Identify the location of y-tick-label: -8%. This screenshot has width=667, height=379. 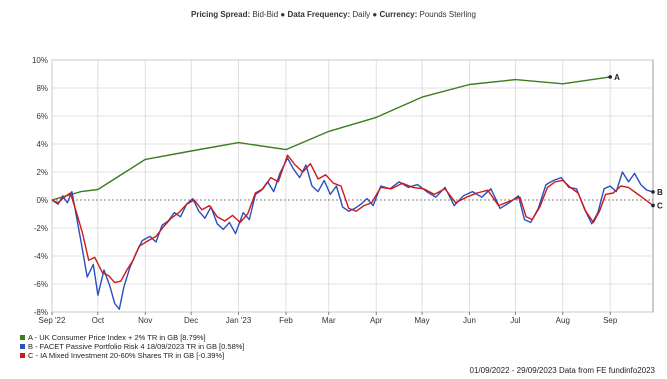
(41, 312).